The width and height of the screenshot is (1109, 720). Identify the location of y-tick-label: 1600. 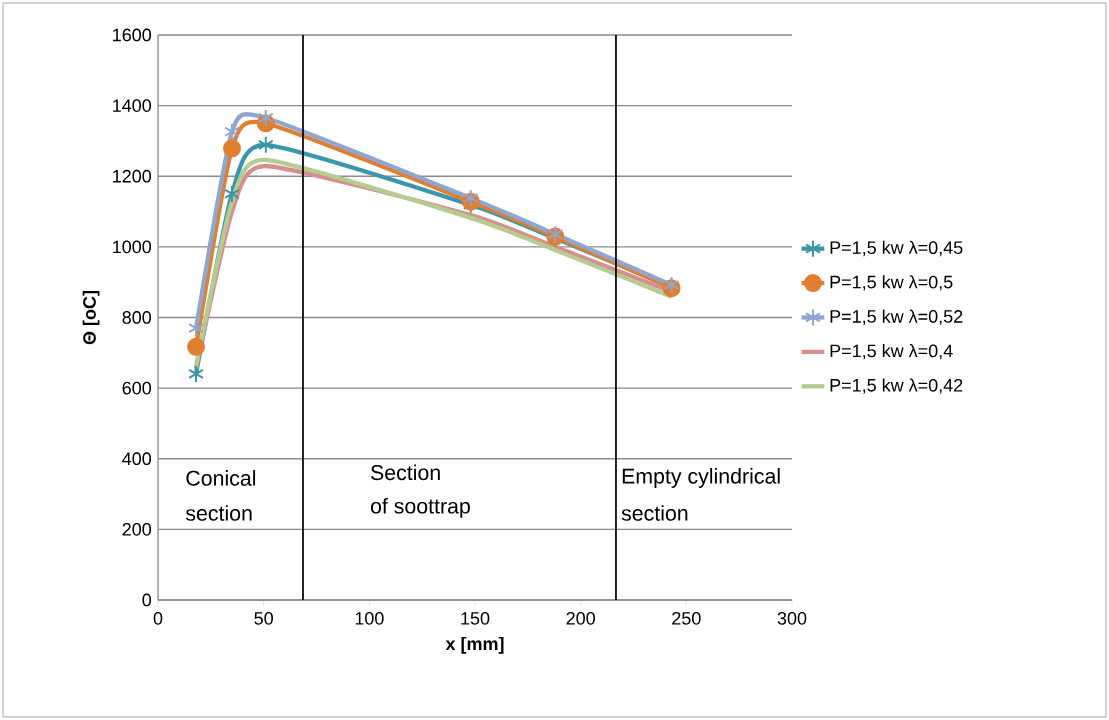
(132, 35).